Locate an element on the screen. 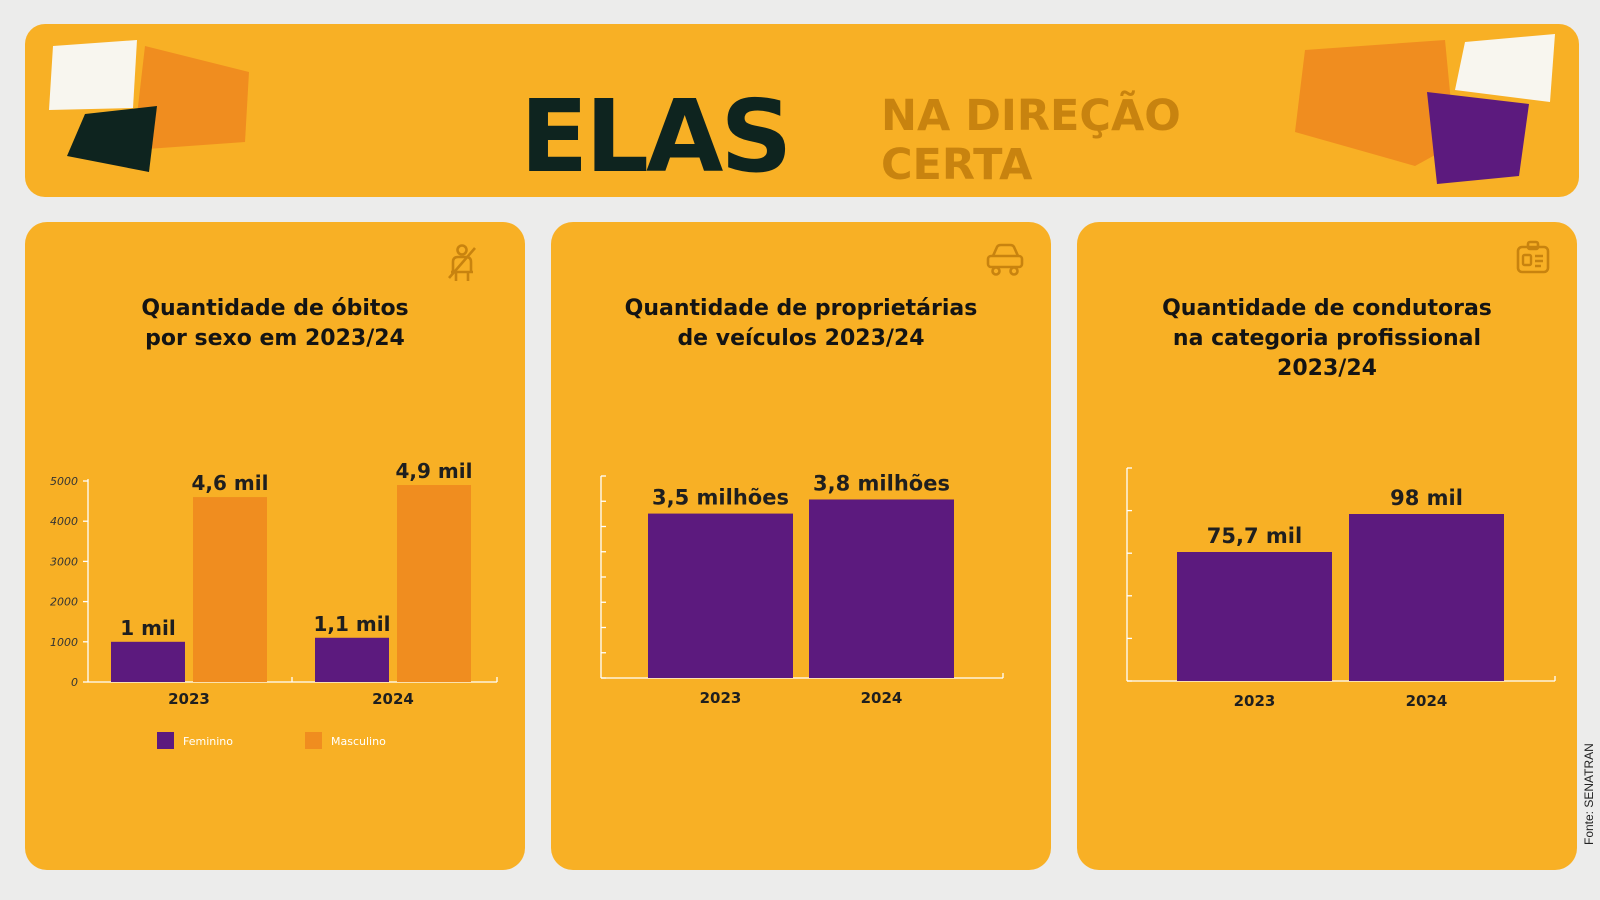  legend-swatch-feminino is located at coordinates (165, 740).